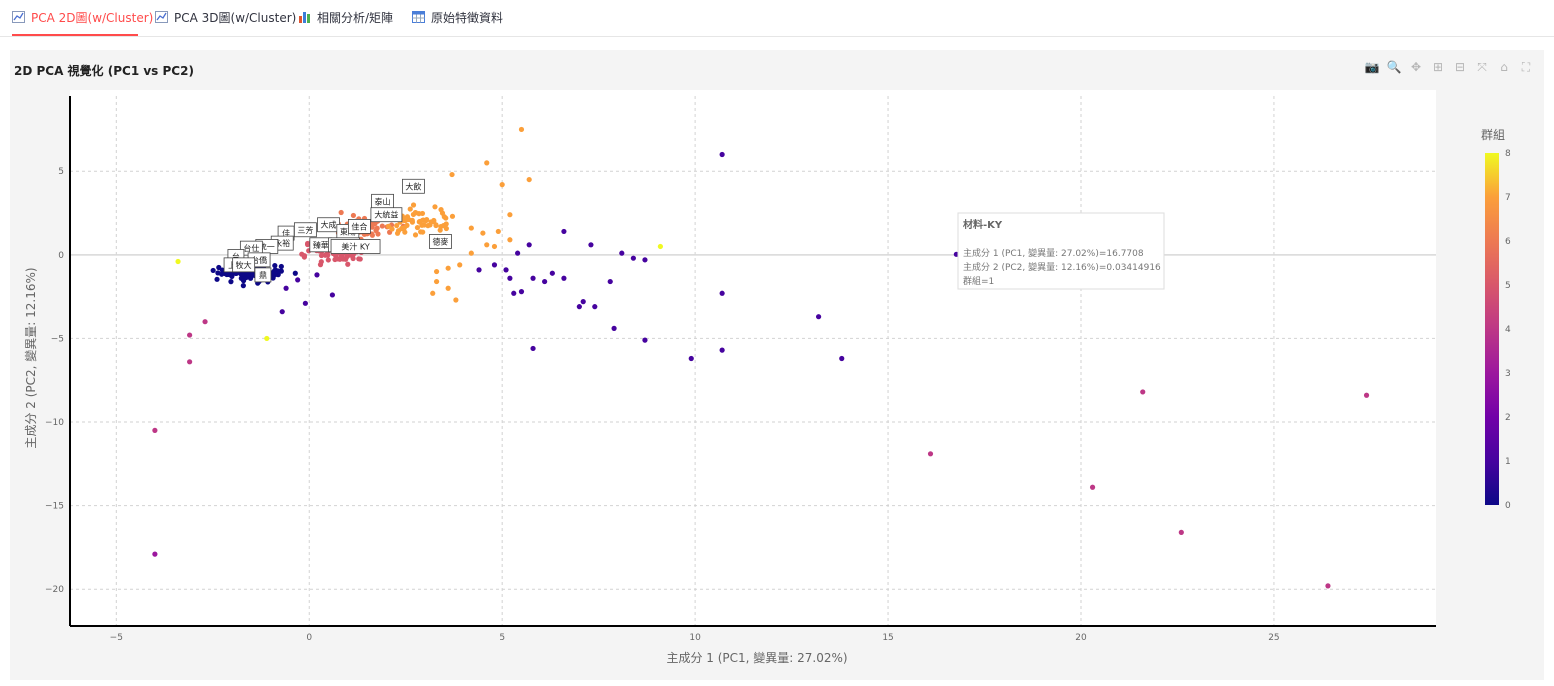 Image resolution: width=1554 pixels, height=686 pixels. What do you see at coordinates (309, 638) in the screenshot?
I see `x-tick-label: 0` at bounding box center [309, 638].